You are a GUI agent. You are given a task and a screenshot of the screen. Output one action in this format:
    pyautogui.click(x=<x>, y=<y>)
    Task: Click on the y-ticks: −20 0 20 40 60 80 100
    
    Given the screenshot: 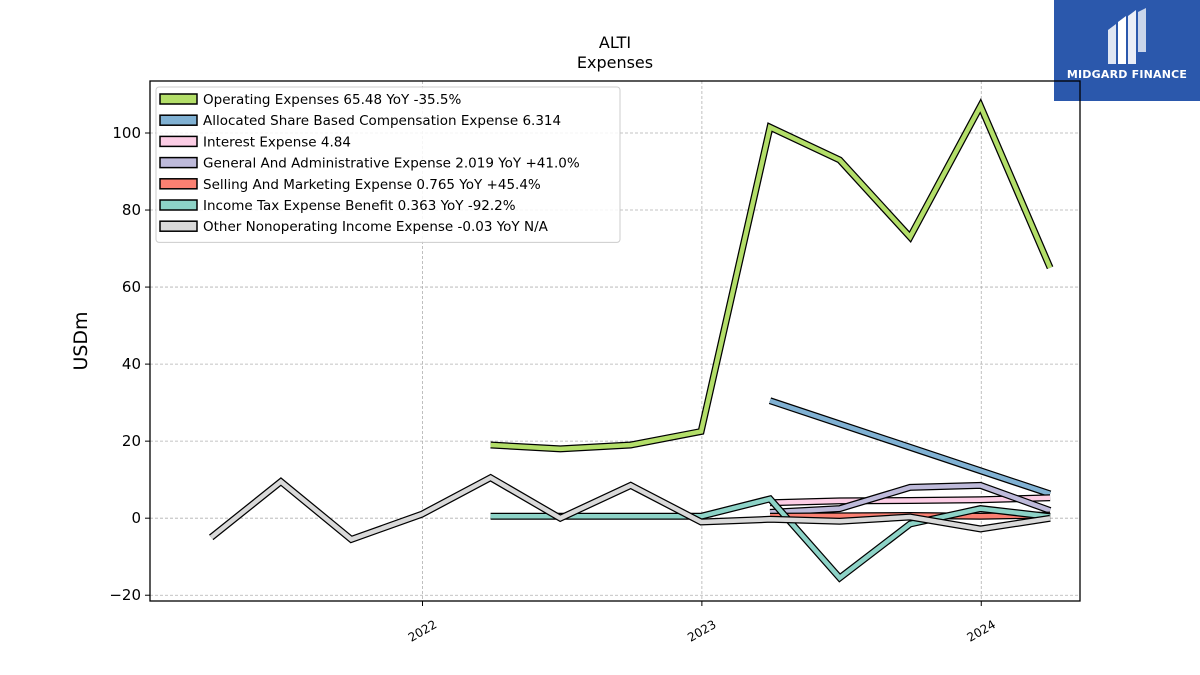 What is the action you would take?
    pyautogui.click(x=129, y=364)
    